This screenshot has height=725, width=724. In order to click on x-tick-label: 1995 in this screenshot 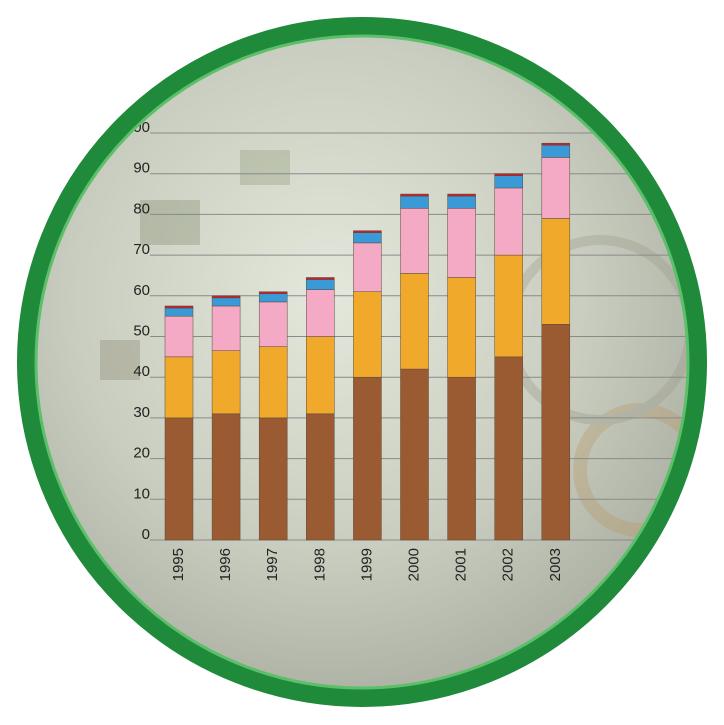, I will do `click(178, 564)`.